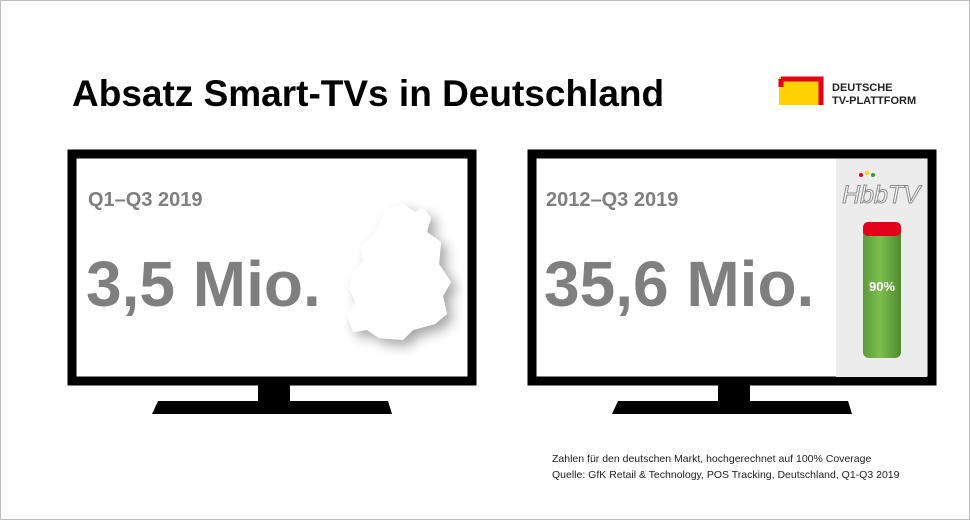  I want to click on logo-red, so click(801, 90).